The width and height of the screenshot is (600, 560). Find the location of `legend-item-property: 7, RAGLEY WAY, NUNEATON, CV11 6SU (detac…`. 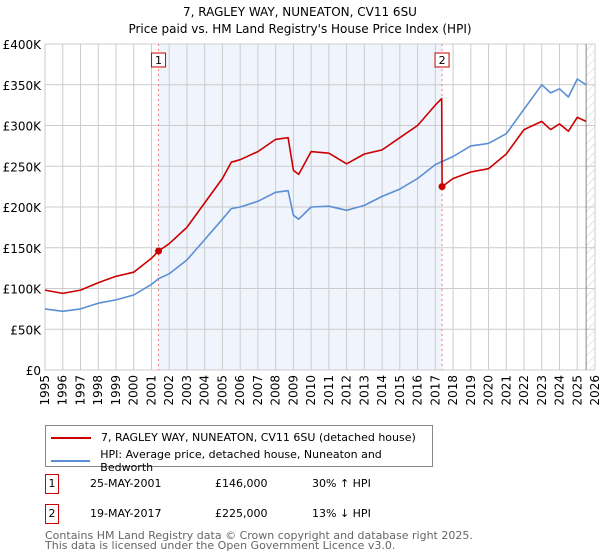

legend-item-property: 7, RAGLEY WAY, NUNEATON, CV11 6SU (detac… is located at coordinates (233, 437).